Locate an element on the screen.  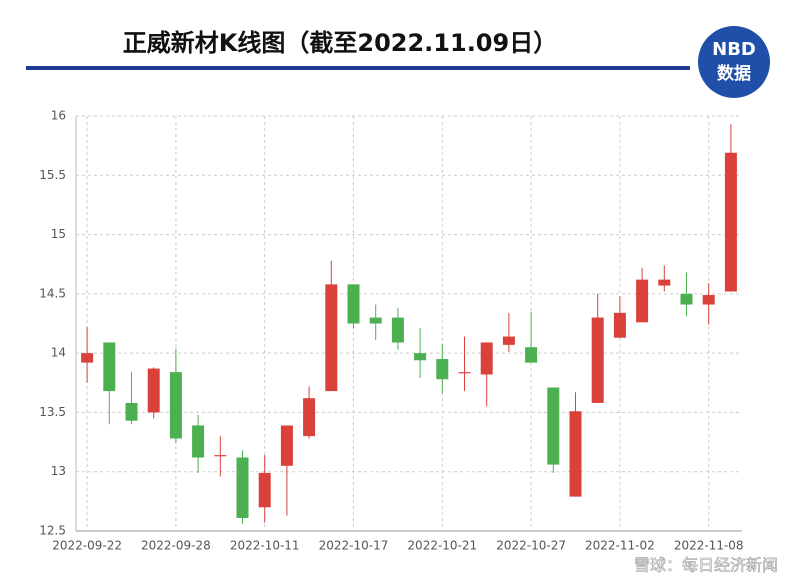
y-tick-label: 14 is located at coordinates (58, 353).